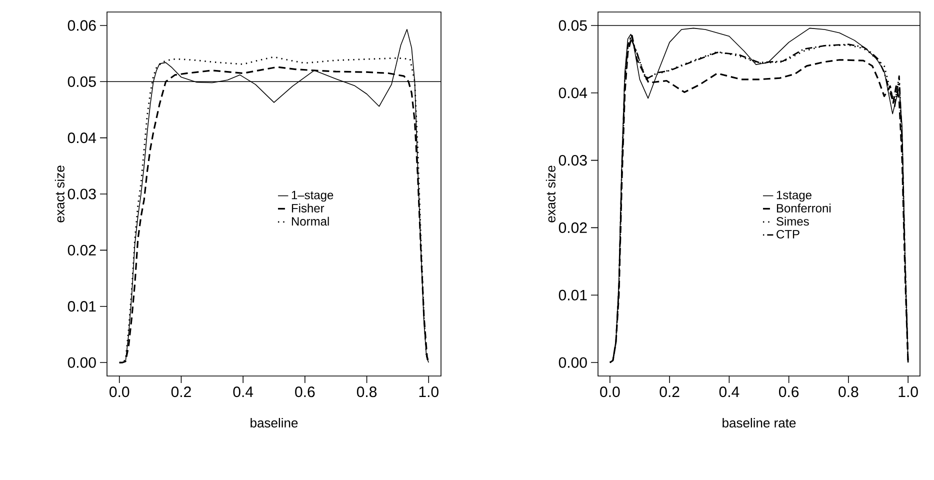 This screenshot has width=934, height=480. I want to click on legend-label: Simes, so click(792, 221).